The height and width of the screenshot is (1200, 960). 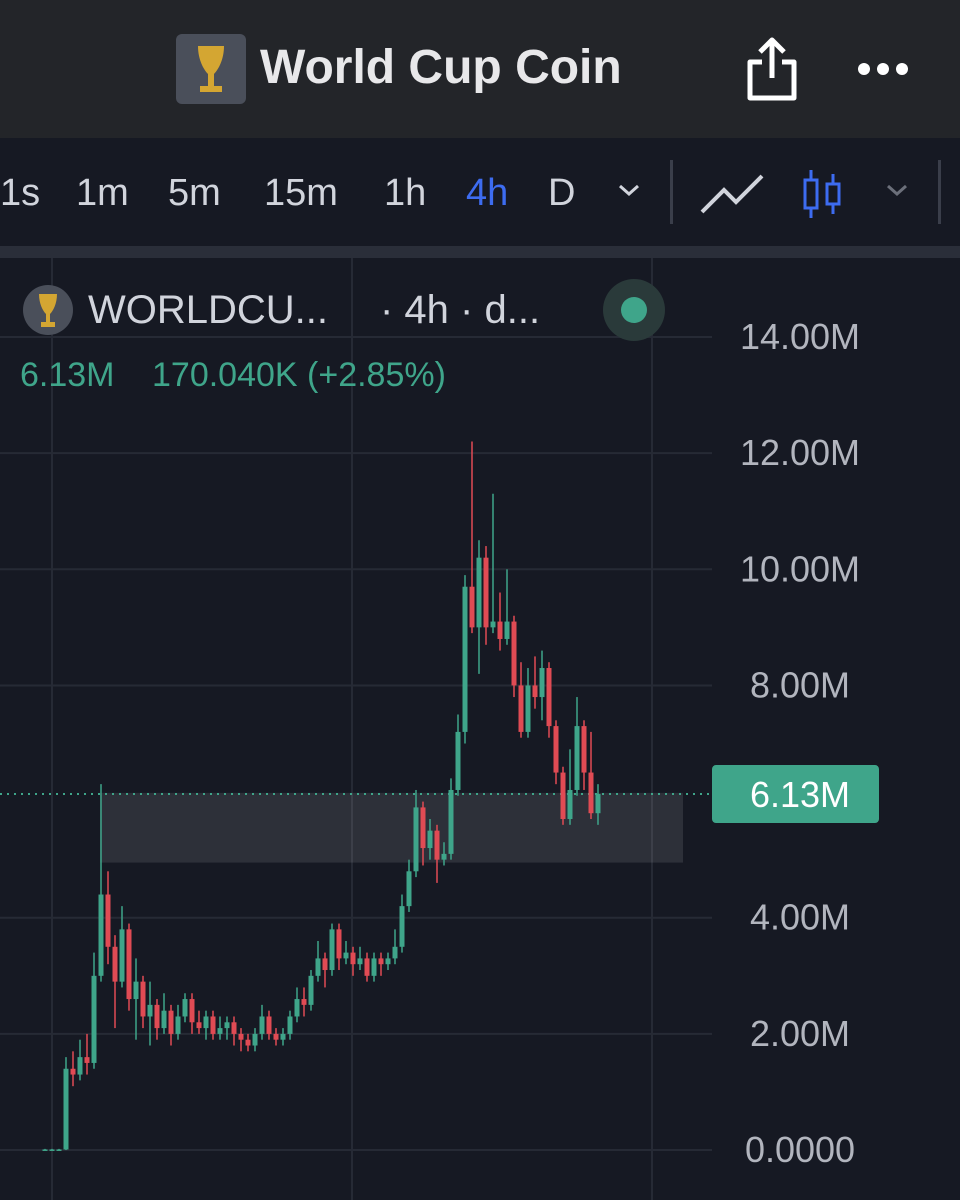 What do you see at coordinates (405, 193) in the screenshot?
I see `interval-button: 1h` at bounding box center [405, 193].